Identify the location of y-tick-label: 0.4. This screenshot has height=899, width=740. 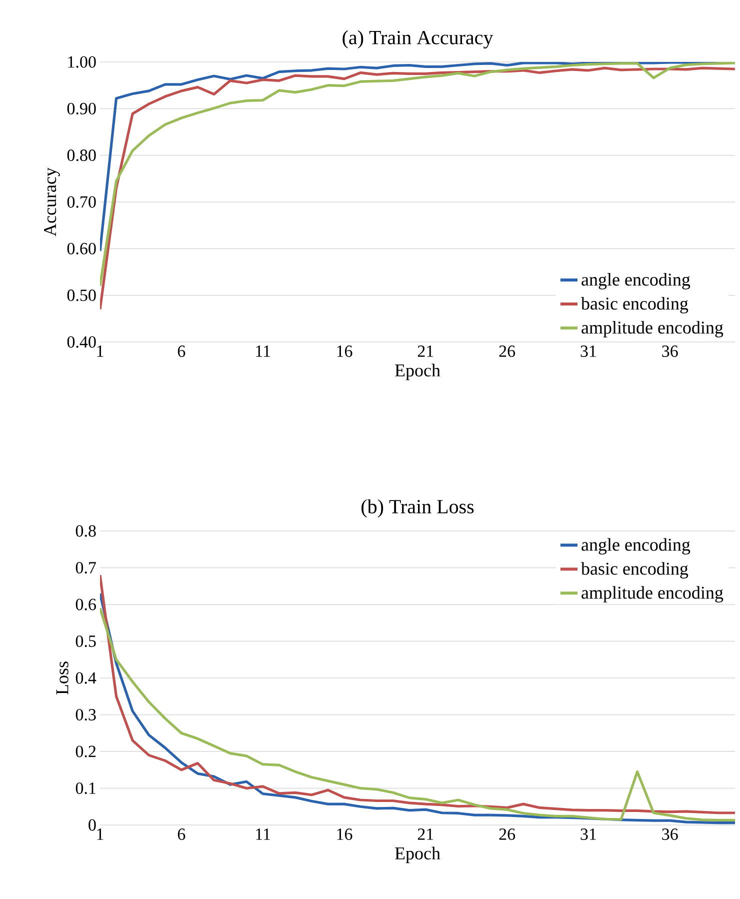
(86, 678).